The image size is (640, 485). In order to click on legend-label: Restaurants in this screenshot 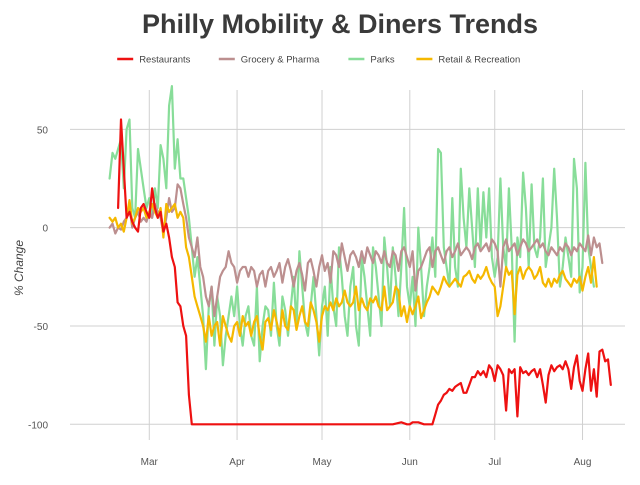, I will do `click(164, 60)`.